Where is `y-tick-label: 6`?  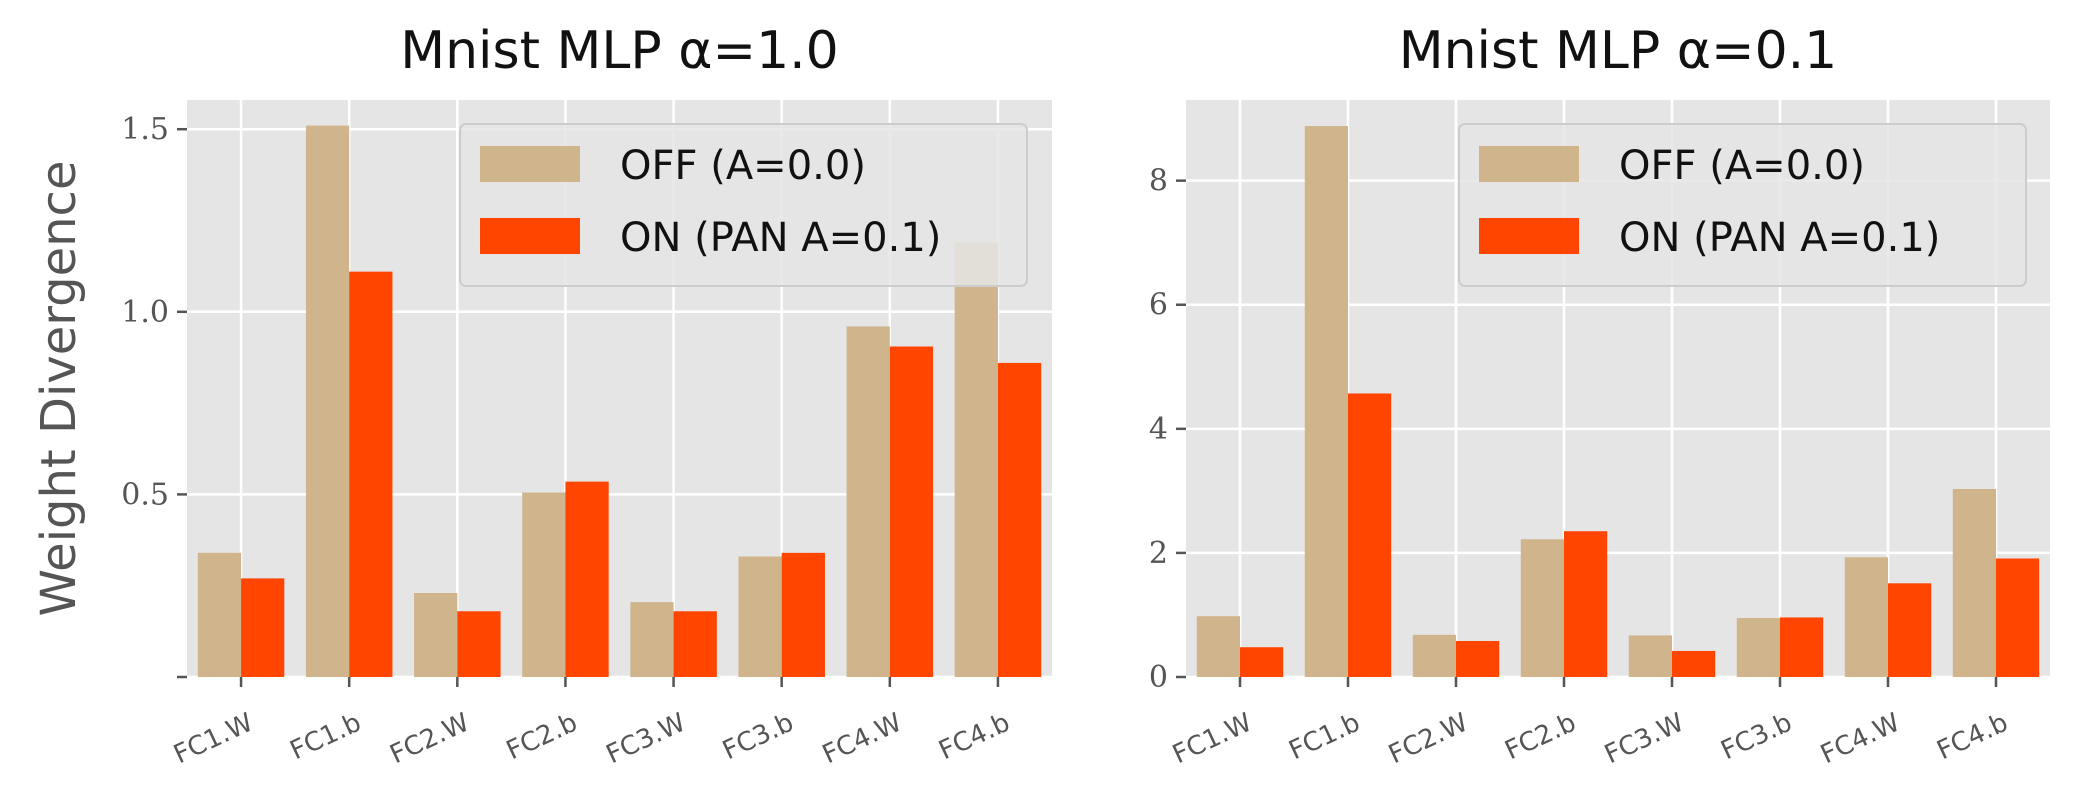 y-tick-label: 6 is located at coordinates (1158, 305).